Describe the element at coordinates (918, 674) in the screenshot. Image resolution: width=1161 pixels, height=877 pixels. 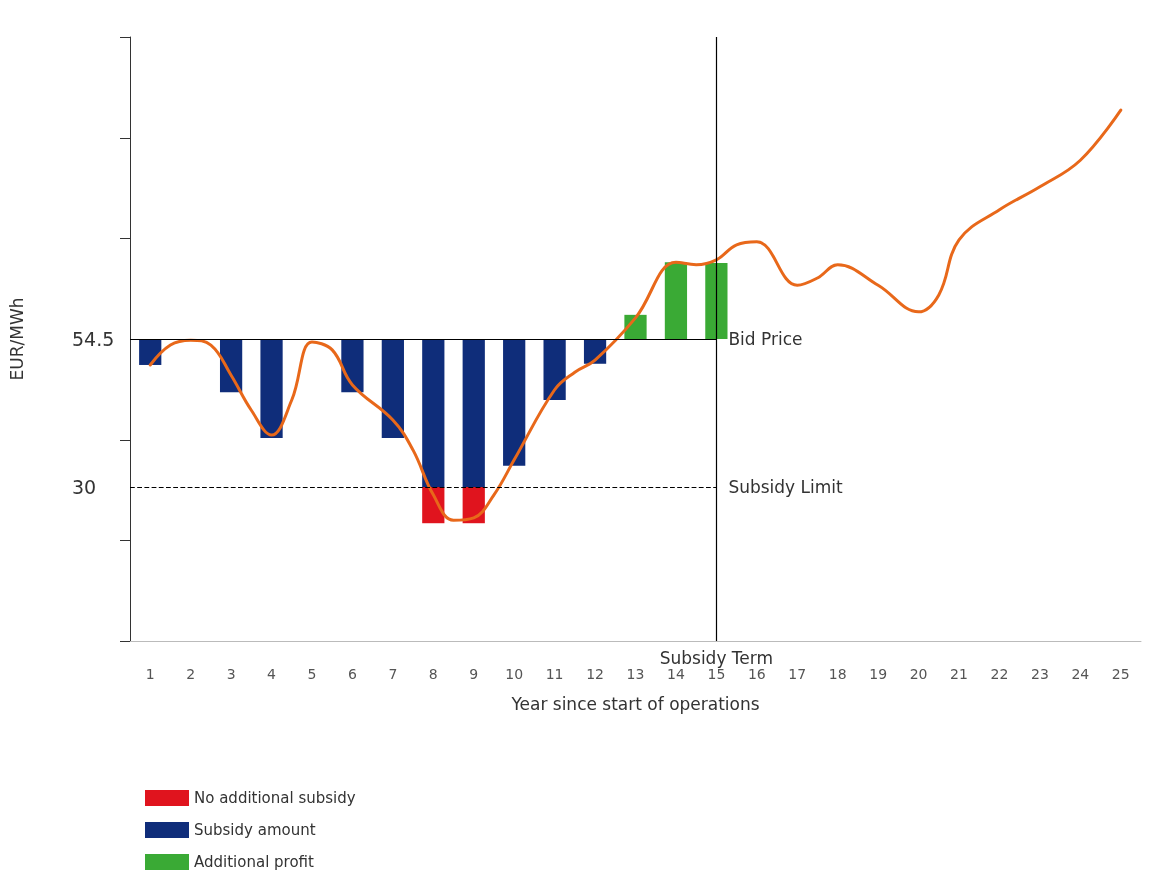
I see `x-tick-label: 20` at that location.